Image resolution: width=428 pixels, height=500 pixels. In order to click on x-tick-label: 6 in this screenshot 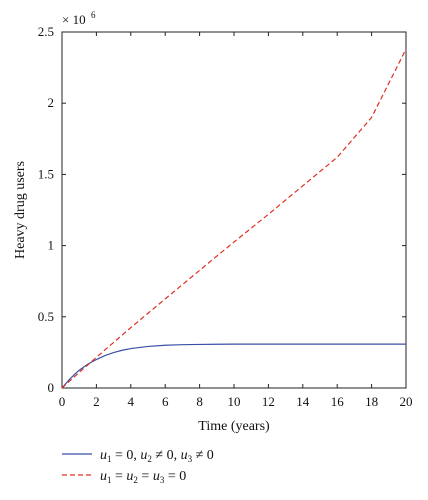, I will do `click(165, 401)`.